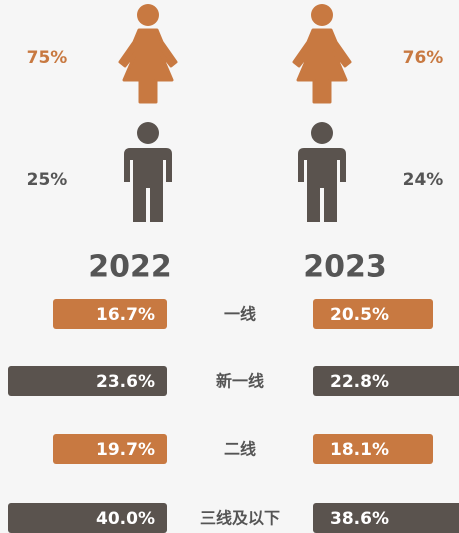 The height and width of the screenshot is (533, 459). I want to click on value-label: 20.5%, so click(359, 315).